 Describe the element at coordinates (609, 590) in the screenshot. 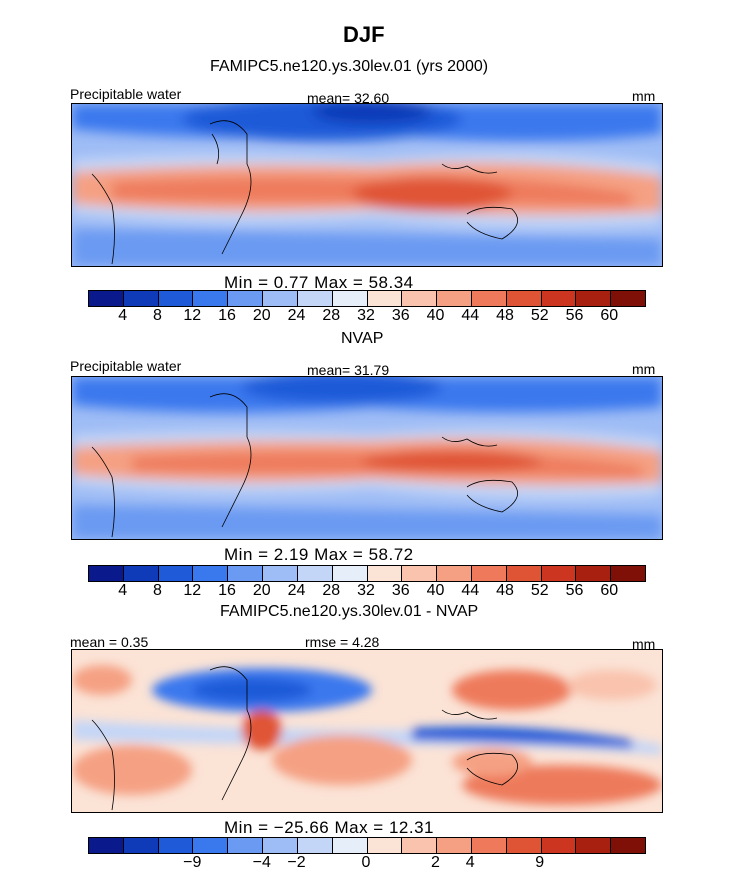

I see `colorbar-tick-label: 60` at that location.